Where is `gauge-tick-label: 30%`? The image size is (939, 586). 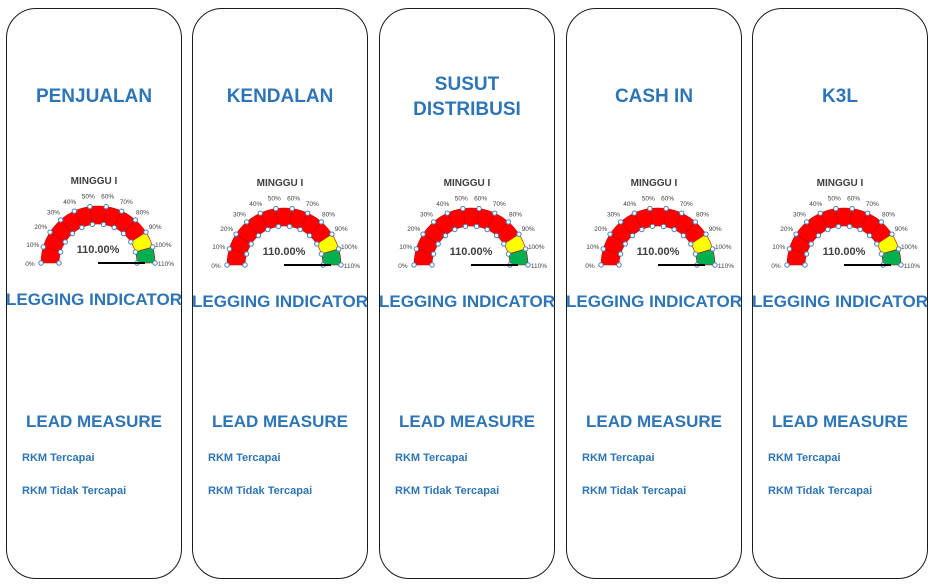 gauge-tick-label: 30% is located at coordinates (799, 215).